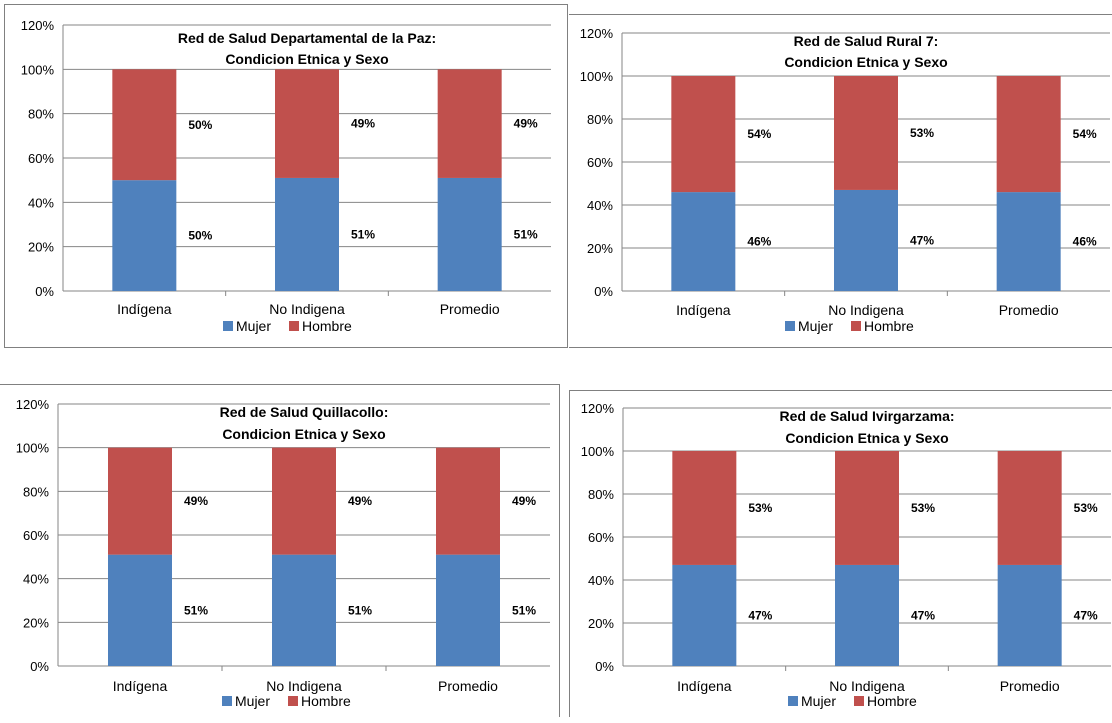  I want to click on data-label-mujer: 46%, so click(1085, 242).